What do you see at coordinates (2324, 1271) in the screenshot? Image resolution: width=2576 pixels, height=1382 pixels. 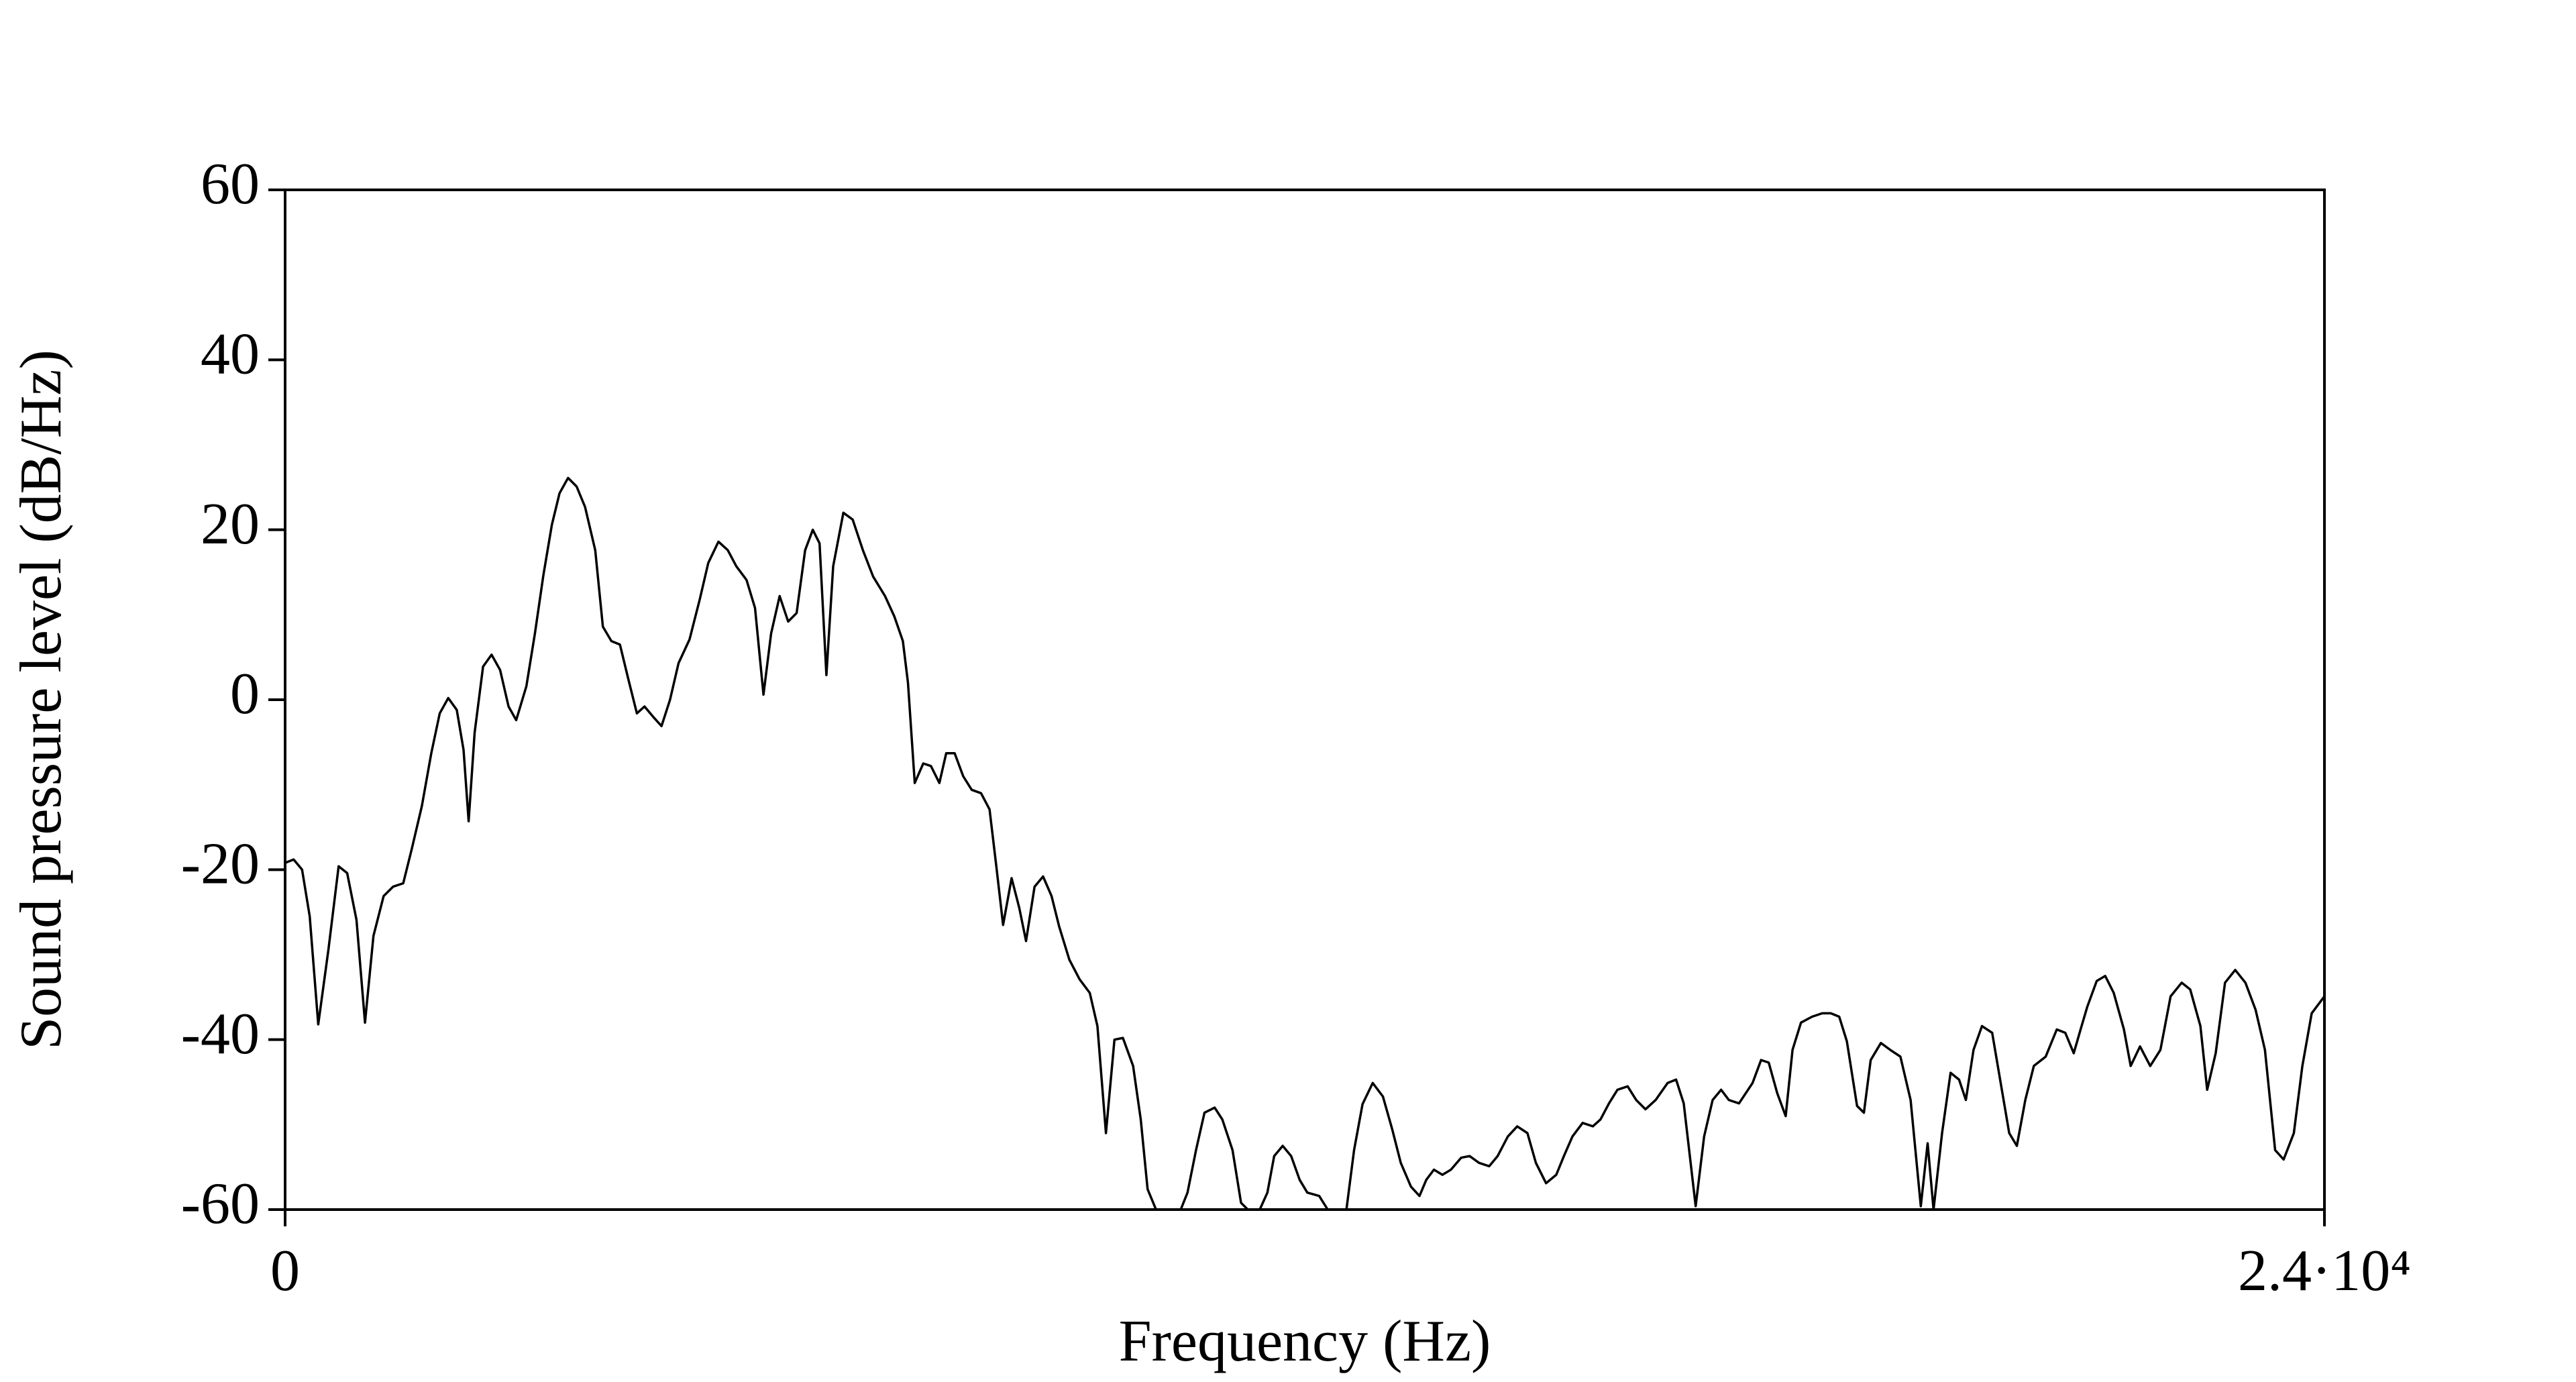 I see `x-tick-label: 2.4·10⁴` at bounding box center [2324, 1271].